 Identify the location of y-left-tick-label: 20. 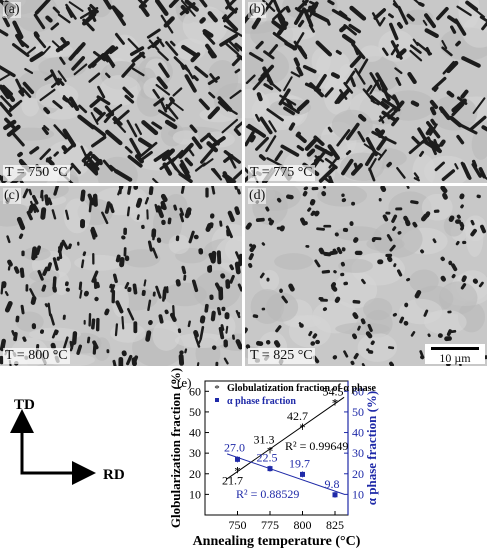
(195, 474).